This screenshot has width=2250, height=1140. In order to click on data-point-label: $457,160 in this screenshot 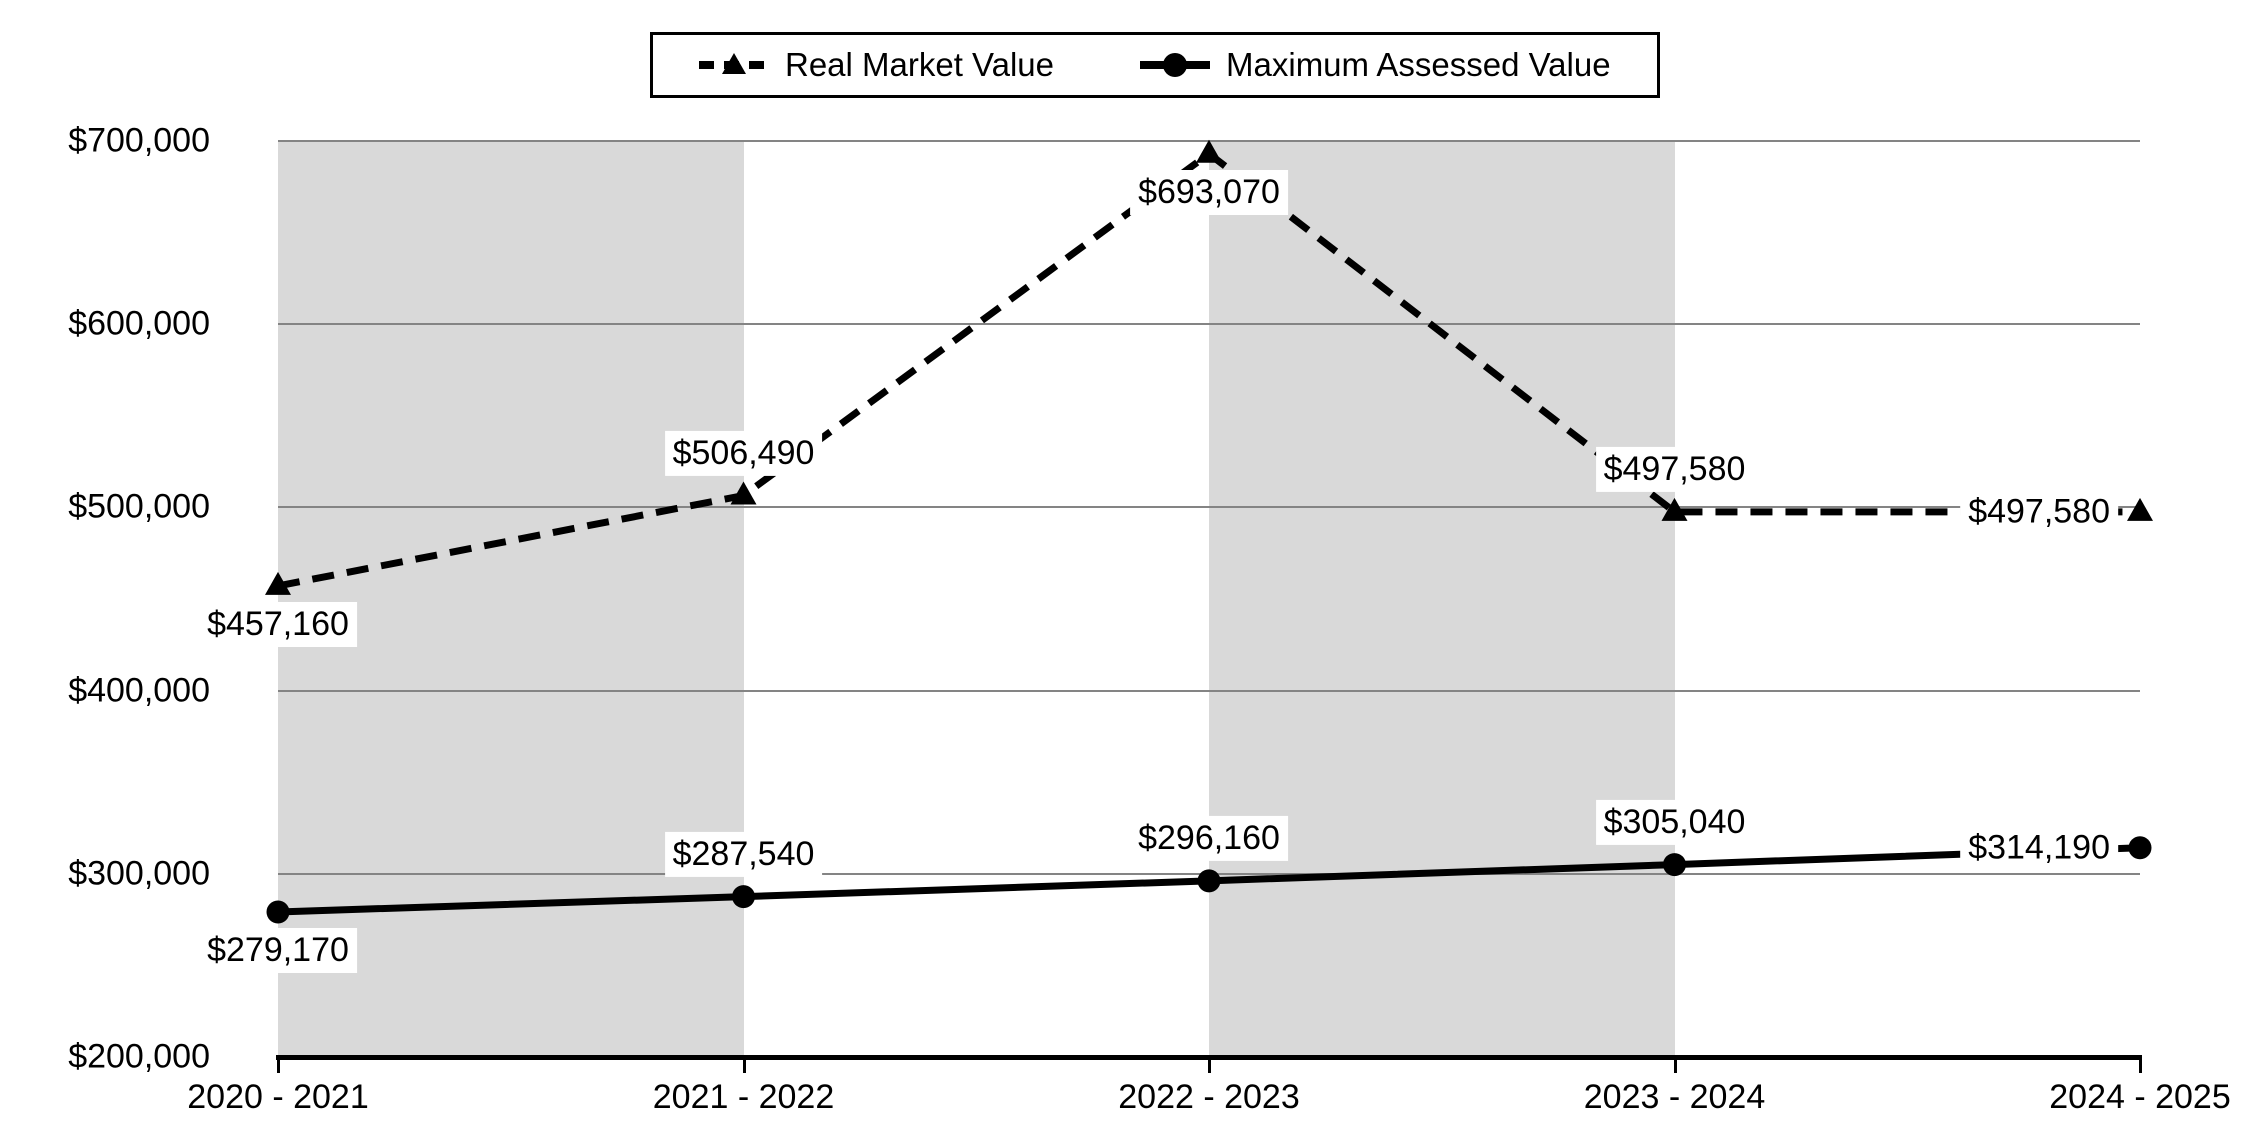, I will do `click(278, 624)`.